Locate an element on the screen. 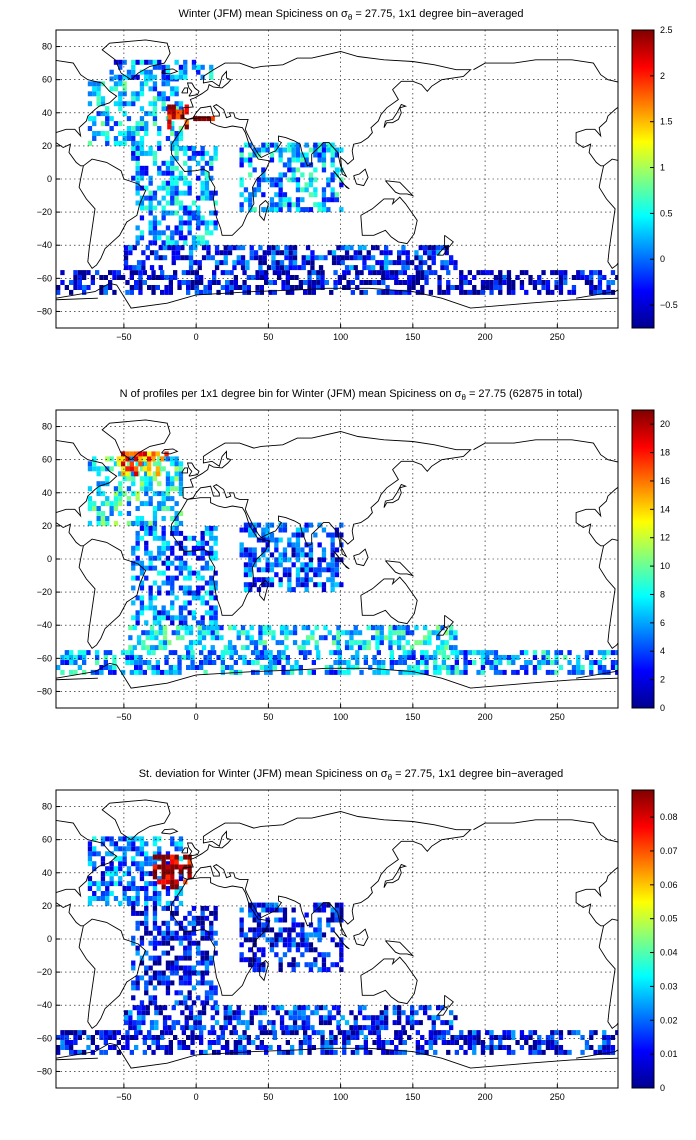 The image size is (696, 1140). x-tick-label: 100 is located at coordinates (340, 1097).